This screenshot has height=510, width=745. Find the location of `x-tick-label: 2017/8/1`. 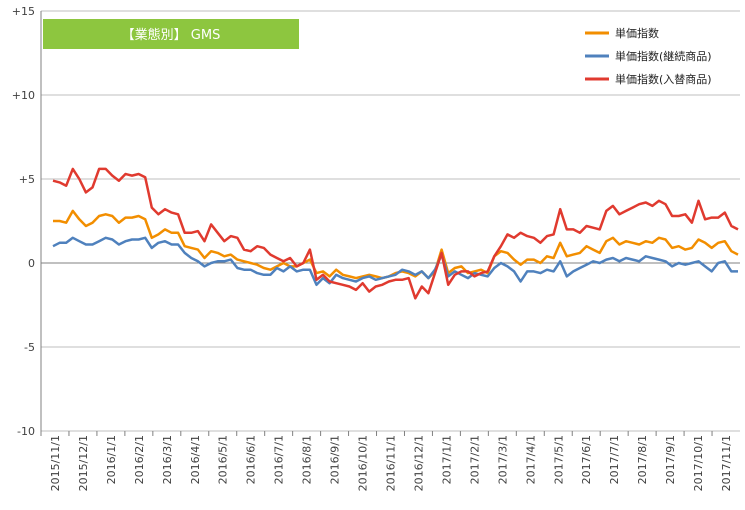

x-tick-label: 2017/8/1 is located at coordinates (642, 459).